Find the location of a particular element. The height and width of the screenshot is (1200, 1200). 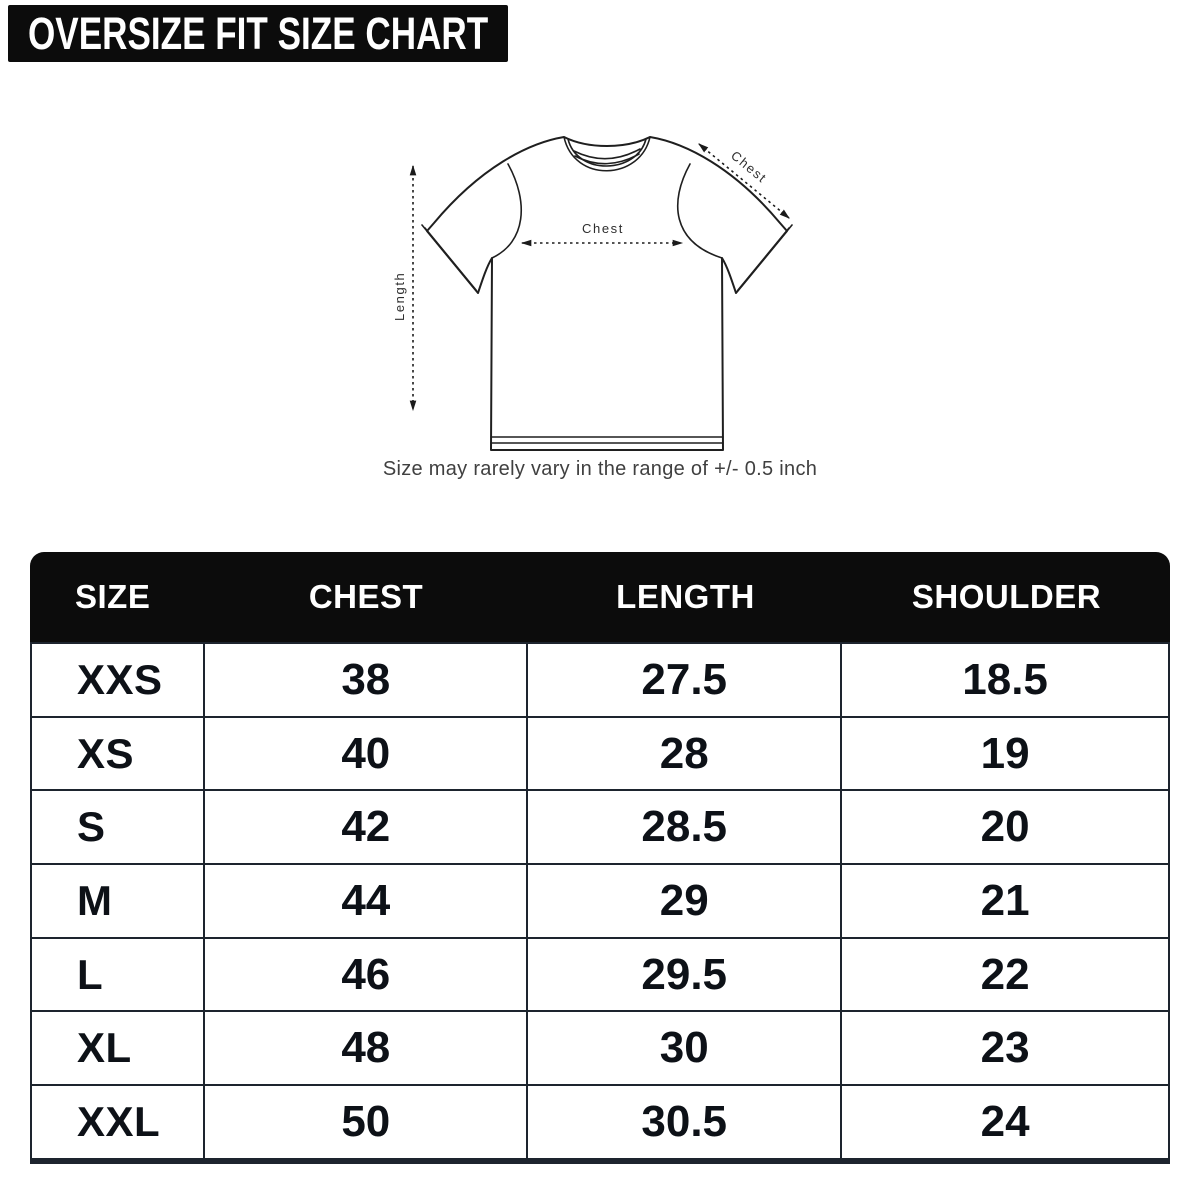

sleeve-diagonal-arrow is located at coordinates (744, 181).